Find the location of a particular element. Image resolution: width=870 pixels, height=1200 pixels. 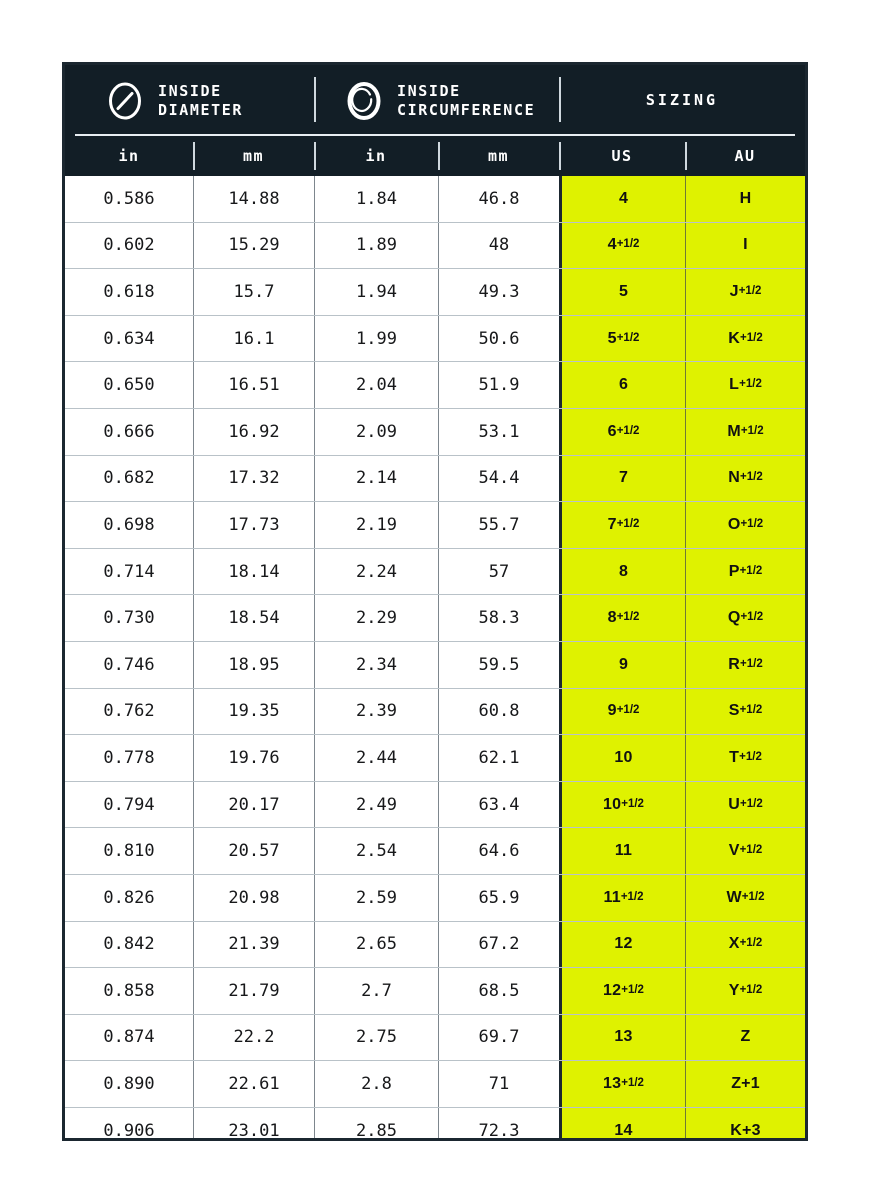

cell-diameter-in: 0.602 is located at coordinates (129, 245).